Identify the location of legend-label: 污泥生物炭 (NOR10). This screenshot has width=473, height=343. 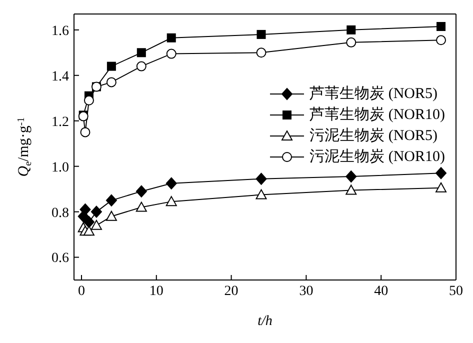
(377, 157).